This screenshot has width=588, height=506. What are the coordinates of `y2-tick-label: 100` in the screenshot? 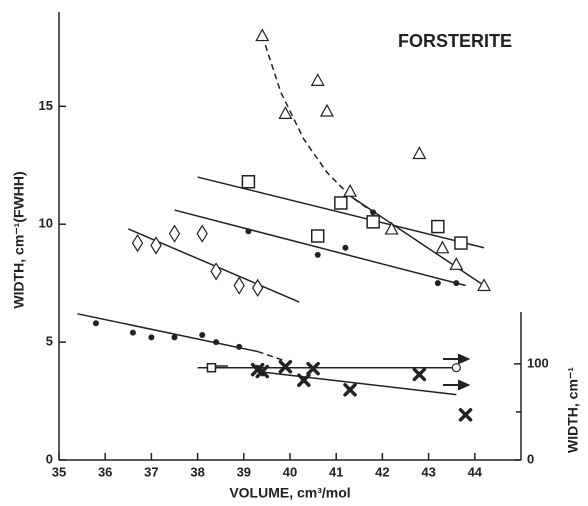 It's located at (538, 362).